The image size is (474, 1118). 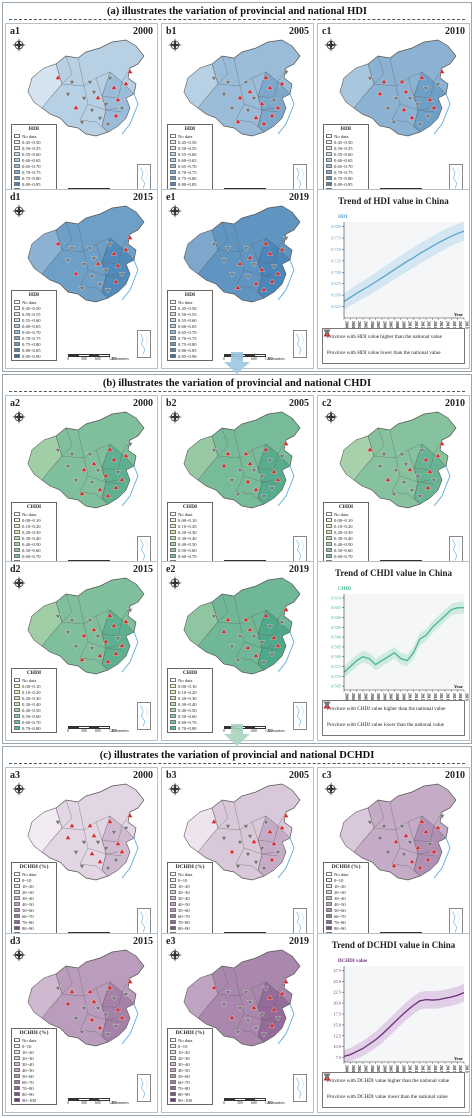 I want to click on panel-label: d1, so click(x=15, y=197).